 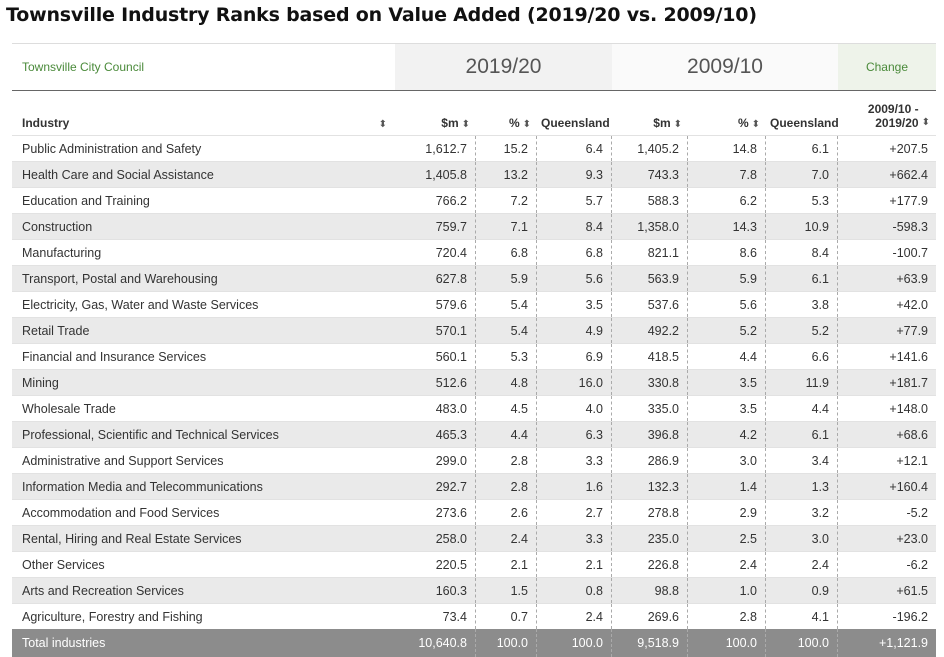 I want to click on cell-change: +181.7, so click(x=887, y=382).